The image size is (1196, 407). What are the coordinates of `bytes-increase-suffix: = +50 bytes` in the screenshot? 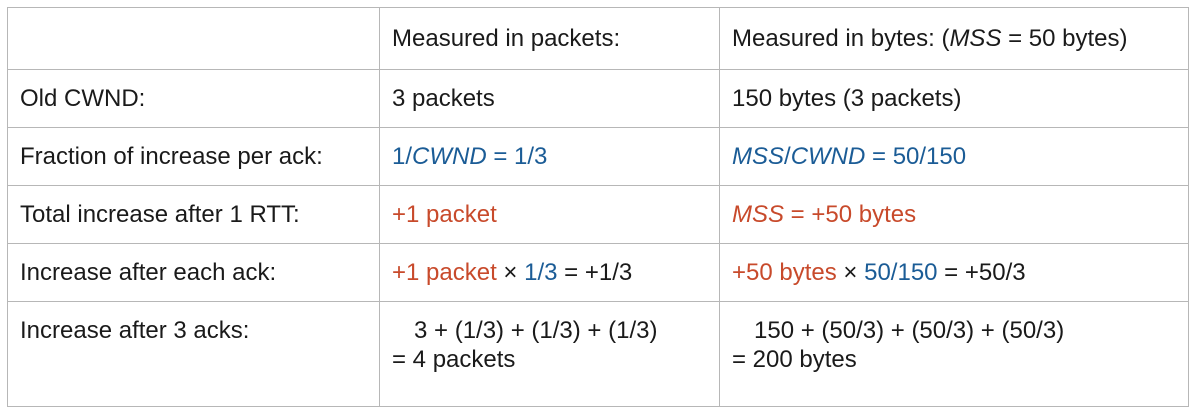 It's located at (850, 214).